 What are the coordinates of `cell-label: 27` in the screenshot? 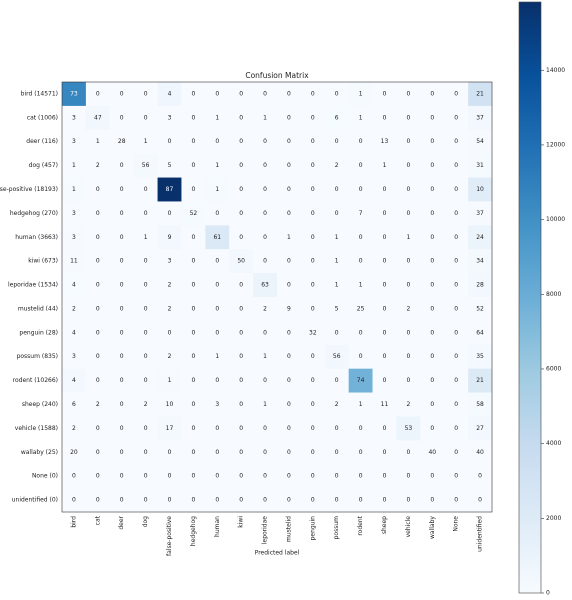 It's located at (480, 428).